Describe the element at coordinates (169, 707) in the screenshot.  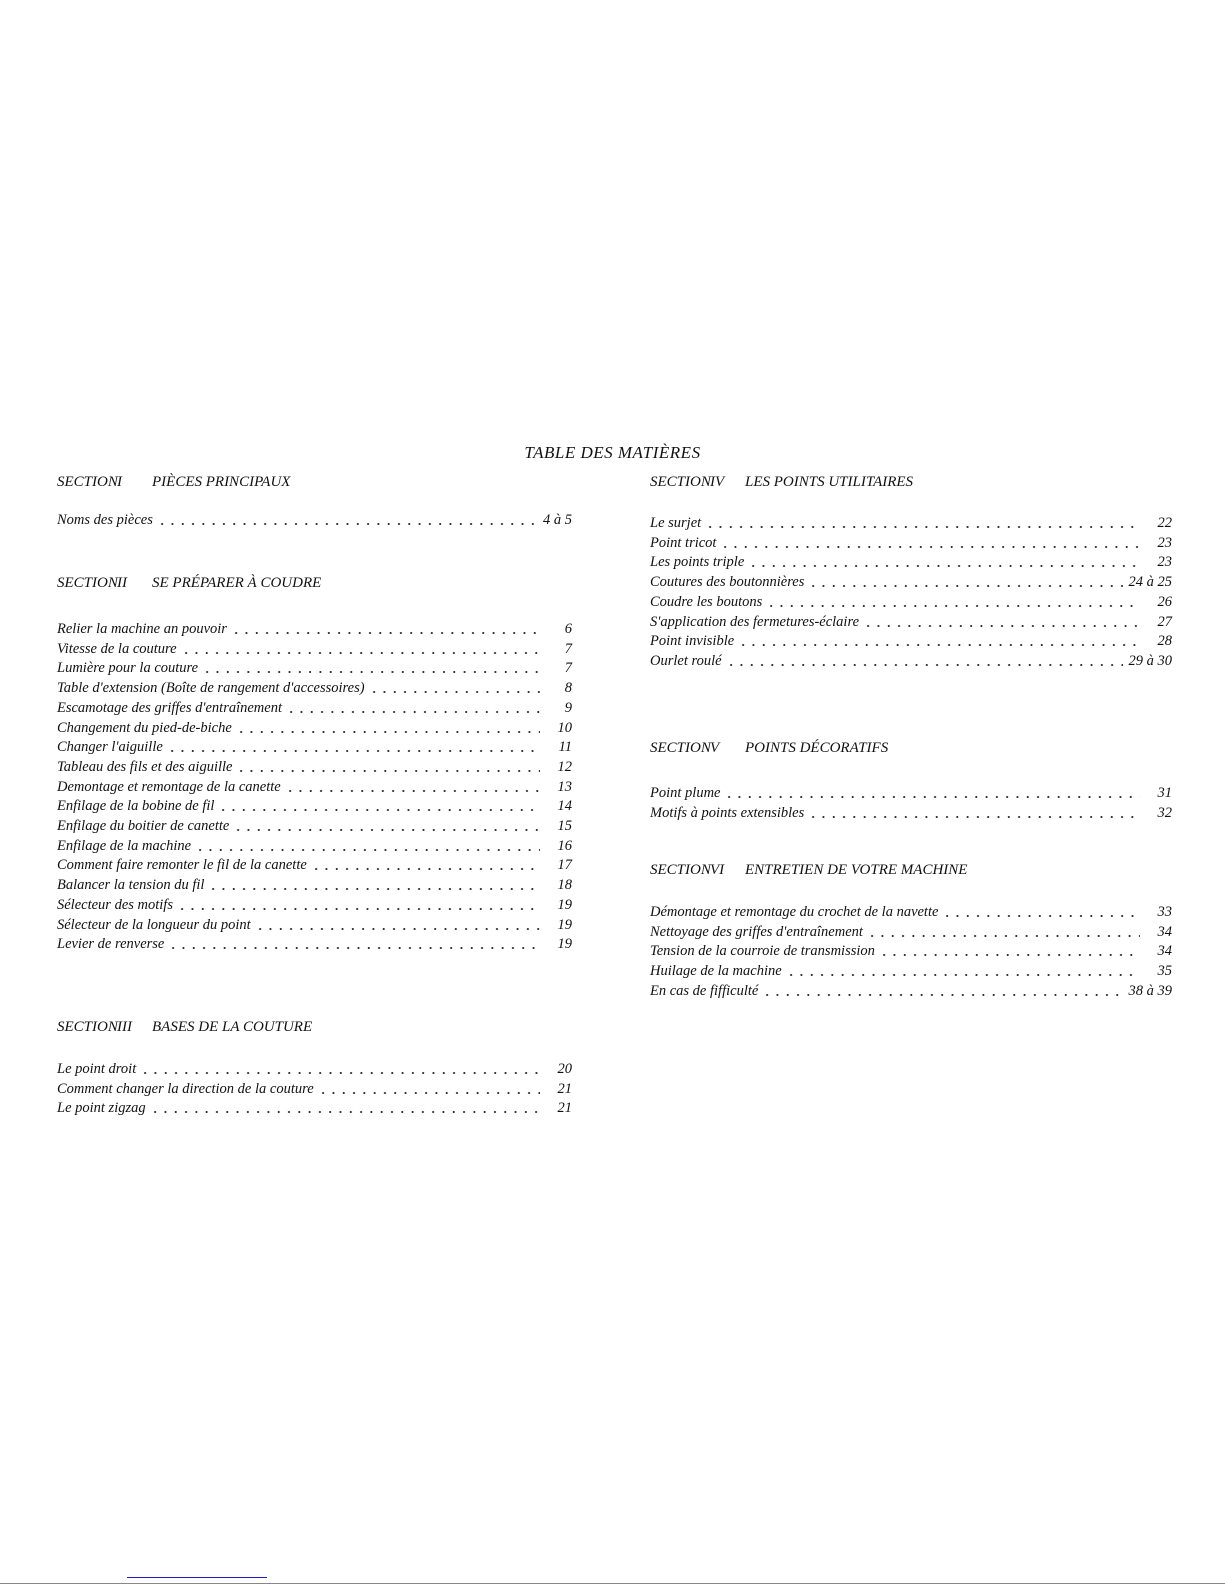
I see `toc-entry-label: Escamotage des griffes d'entraînement` at that location.